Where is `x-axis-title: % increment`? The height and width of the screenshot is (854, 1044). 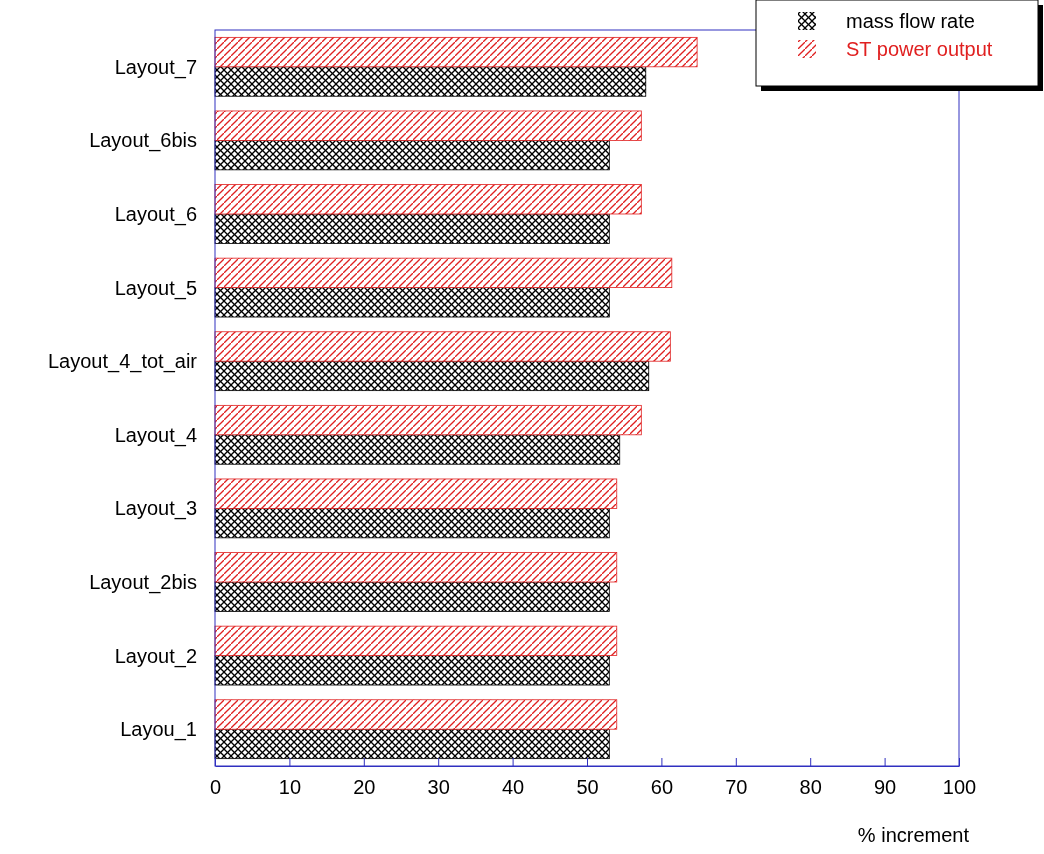 x-axis-title: % increment is located at coordinates (913, 835).